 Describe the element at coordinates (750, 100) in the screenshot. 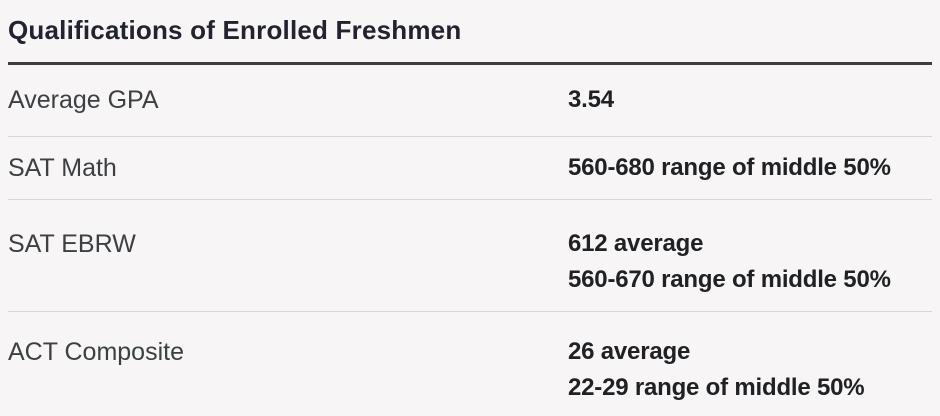

I see `row-values: 3.54` at that location.